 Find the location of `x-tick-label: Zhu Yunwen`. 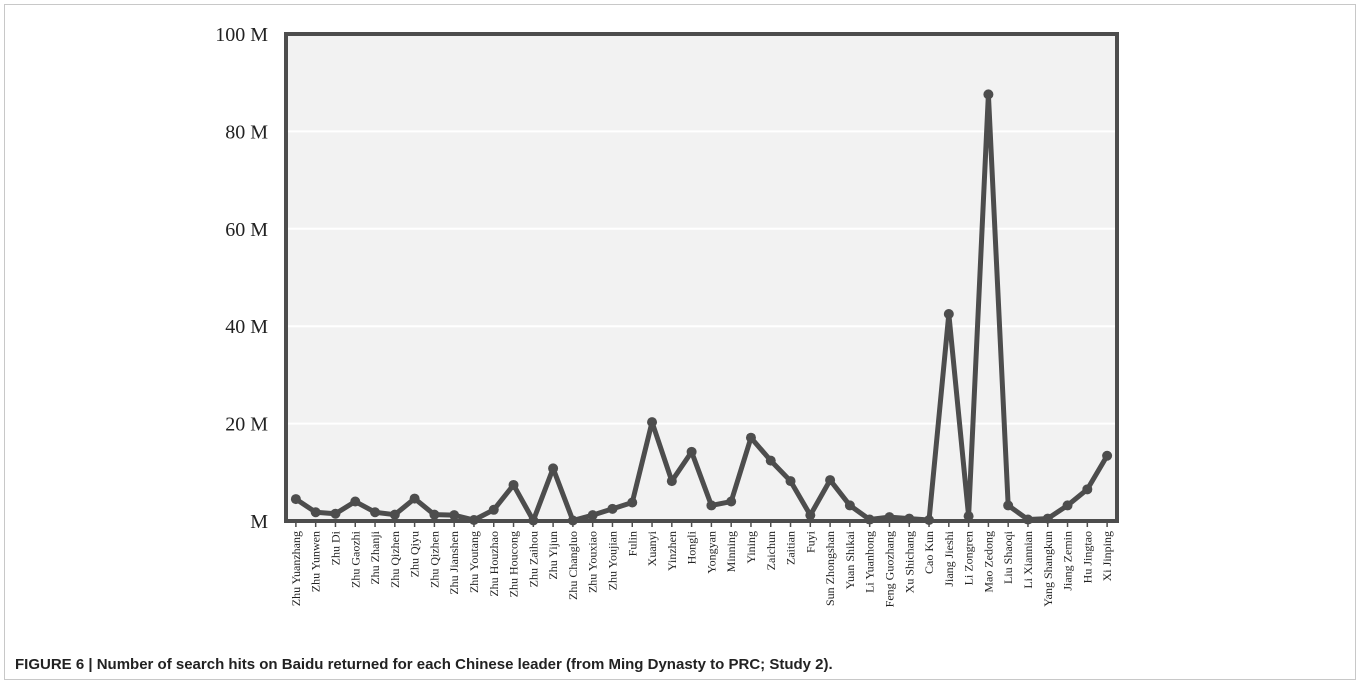

x-tick-label: Zhu Yunwen is located at coordinates (316, 561).